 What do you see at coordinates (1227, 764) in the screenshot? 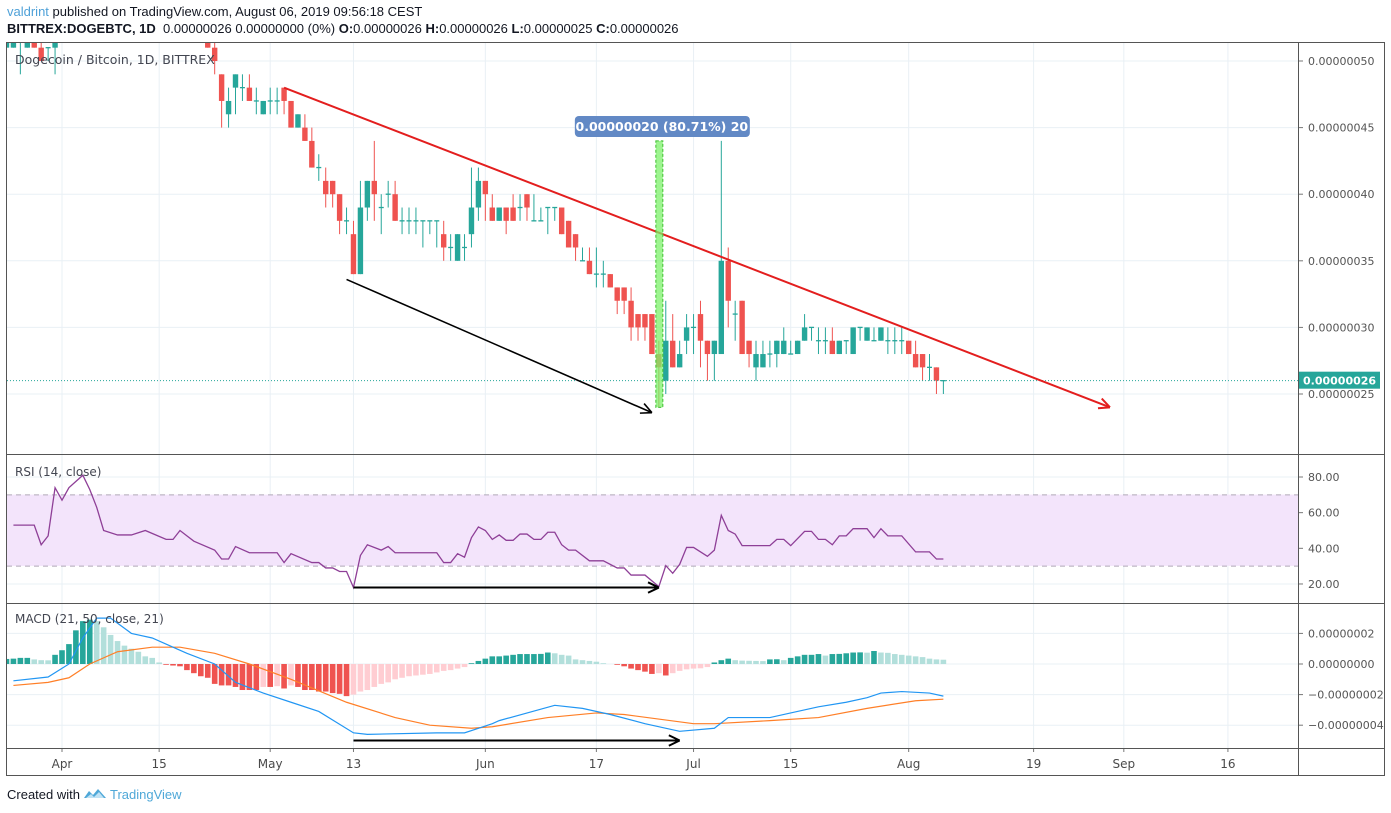
I see `time-axis-label: 16` at bounding box center [1227, 764].